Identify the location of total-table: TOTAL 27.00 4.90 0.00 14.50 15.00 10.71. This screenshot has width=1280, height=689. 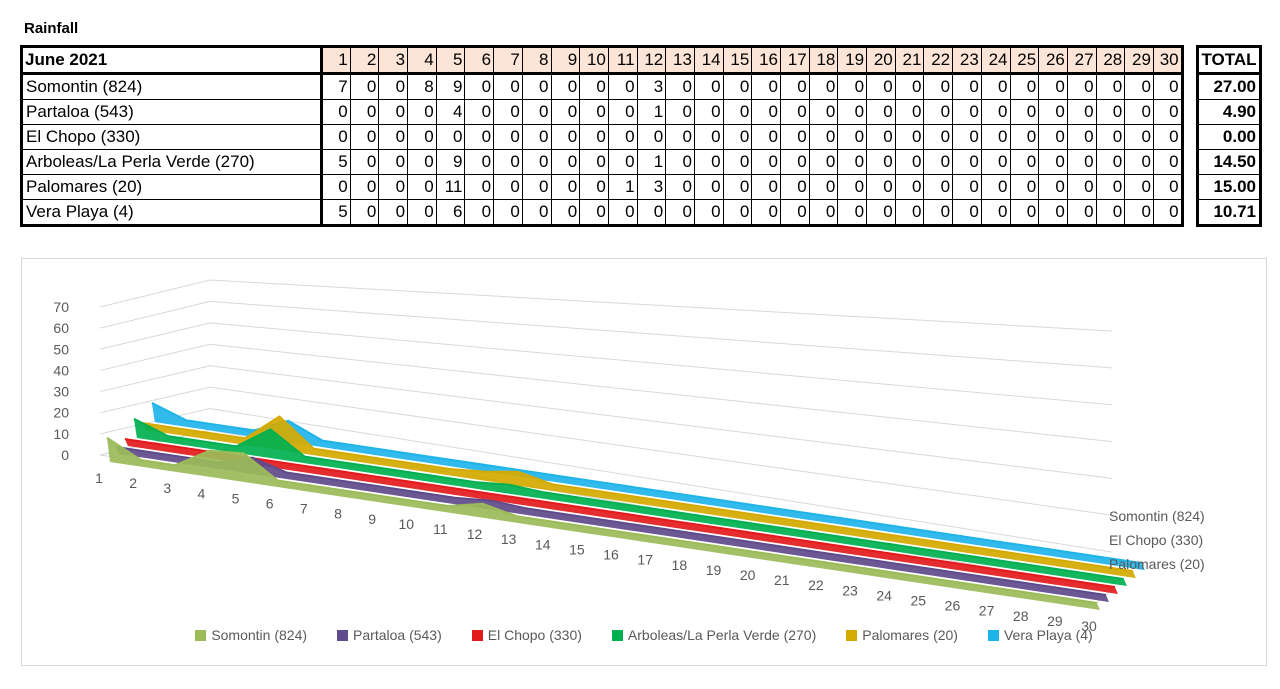
(1229, 136).